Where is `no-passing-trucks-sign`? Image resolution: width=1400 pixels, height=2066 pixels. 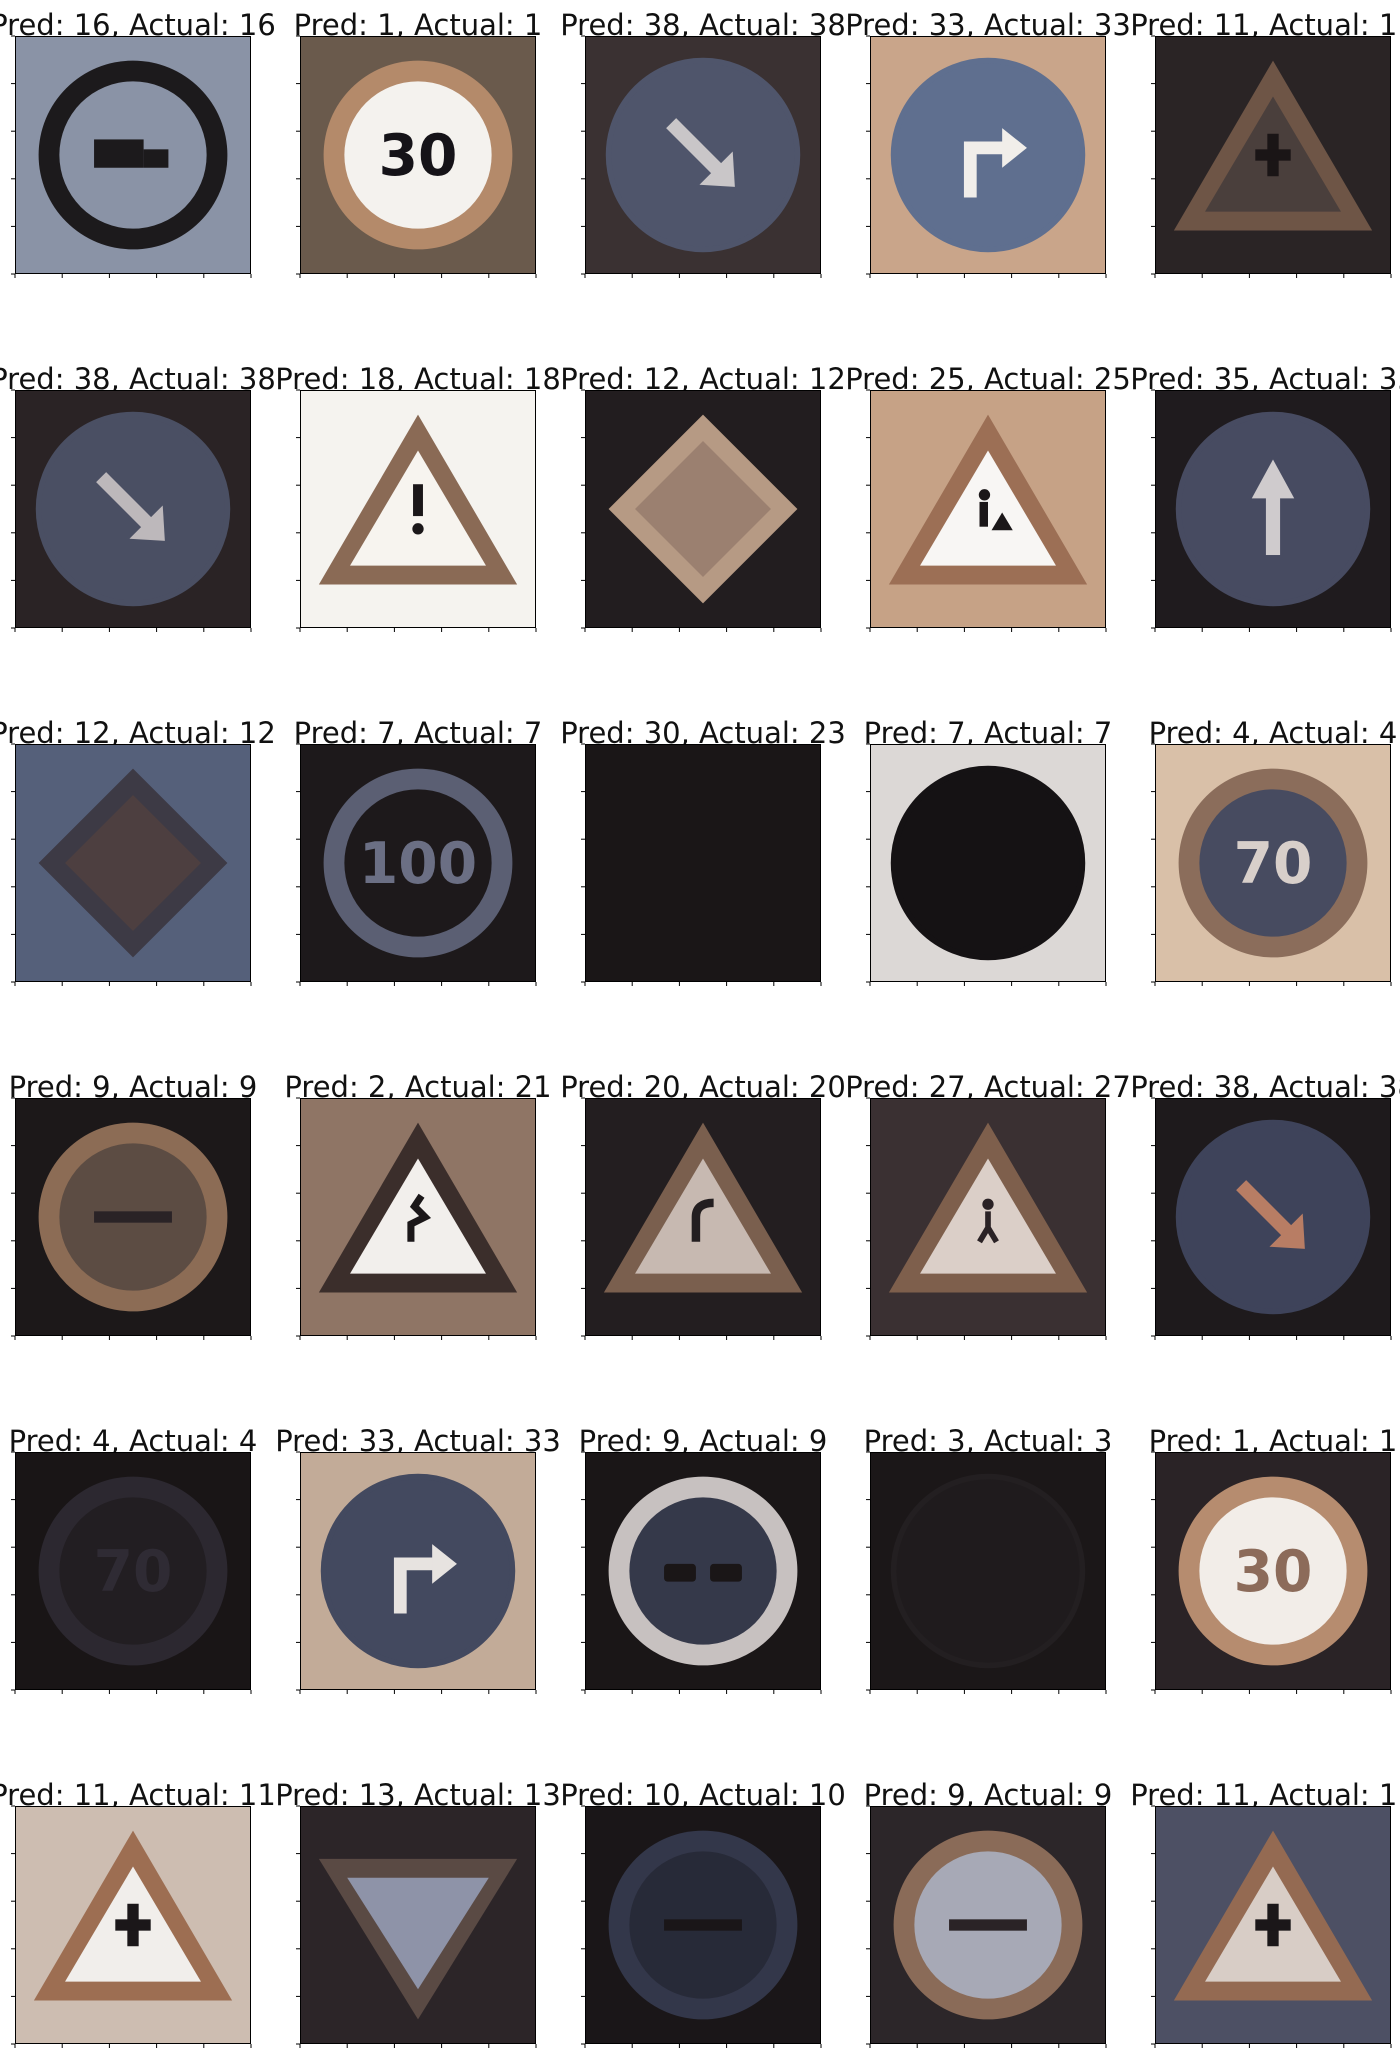 no-passing-trucks-sign is located at coordinates (703, 1925).